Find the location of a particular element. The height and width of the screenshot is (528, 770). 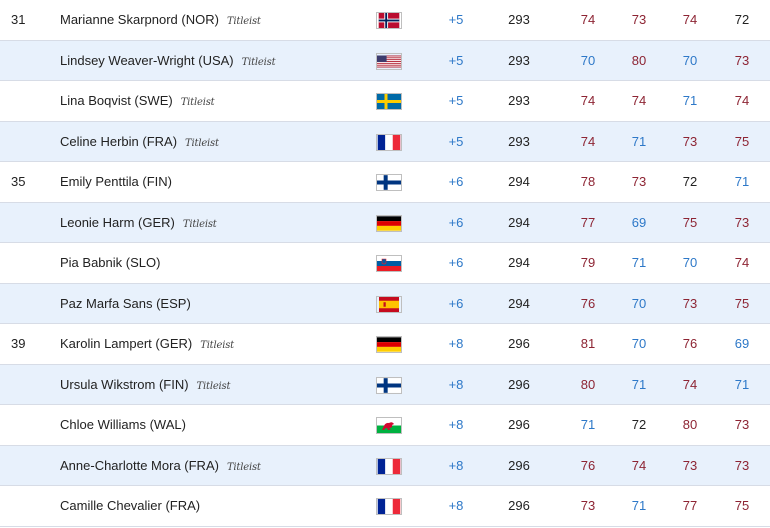

player-cell: Celine Herbin (FRA) Titleist is located at coordinates (139, 143).